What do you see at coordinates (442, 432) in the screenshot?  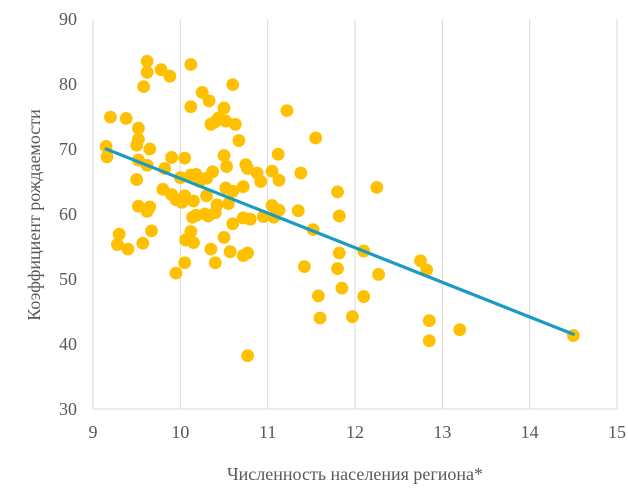 I see `x-tick-label: 13` at bounding box center [442, 432].